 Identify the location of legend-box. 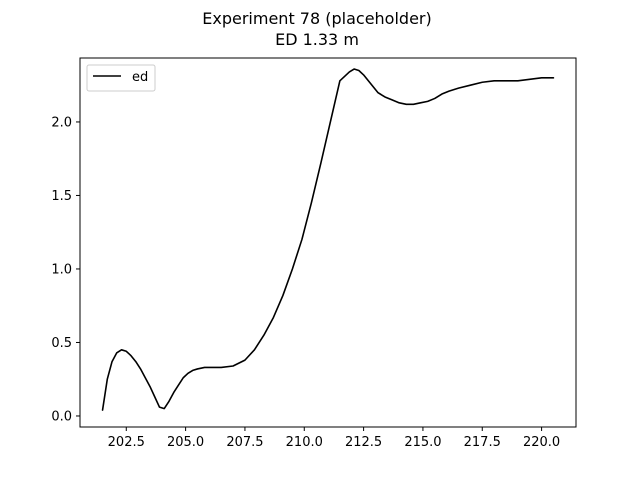
(121, 78).